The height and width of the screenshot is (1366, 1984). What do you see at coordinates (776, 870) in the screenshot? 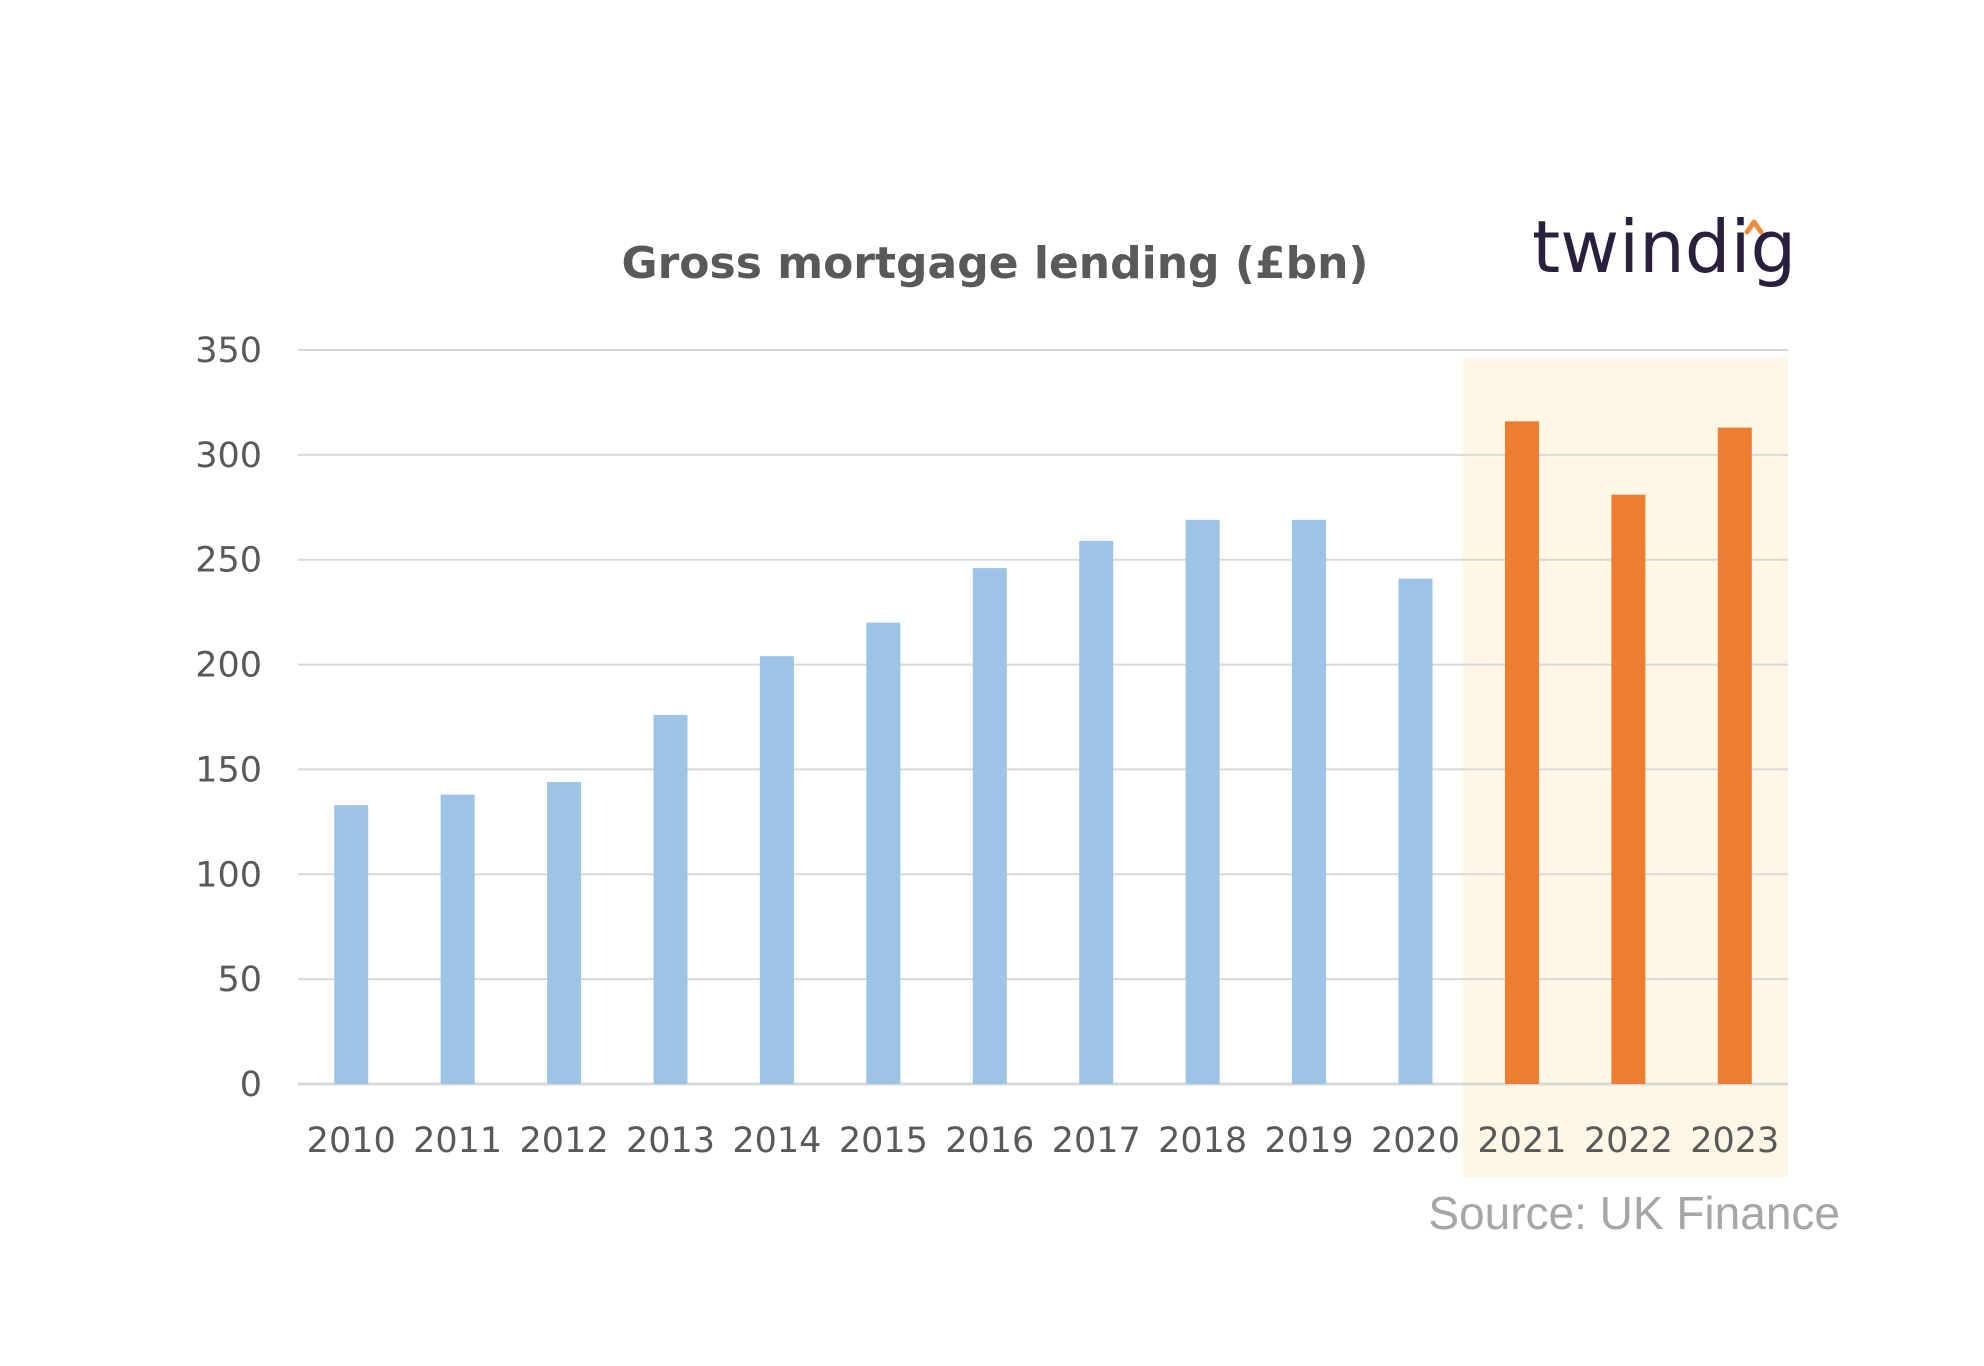
I see `bar-2014` at bounding box center [776, 870].